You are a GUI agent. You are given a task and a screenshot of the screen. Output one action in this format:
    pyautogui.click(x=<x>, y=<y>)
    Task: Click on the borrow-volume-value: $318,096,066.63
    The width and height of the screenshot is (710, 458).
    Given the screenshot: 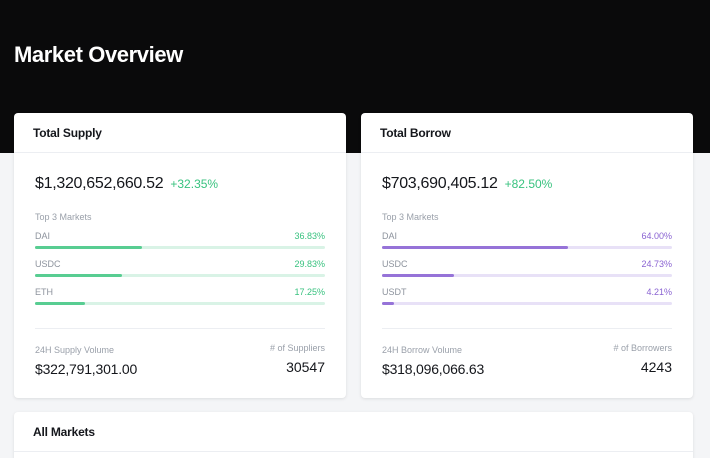 What is the action you would take?
    pyautogui.click(x=433, y=369)
    